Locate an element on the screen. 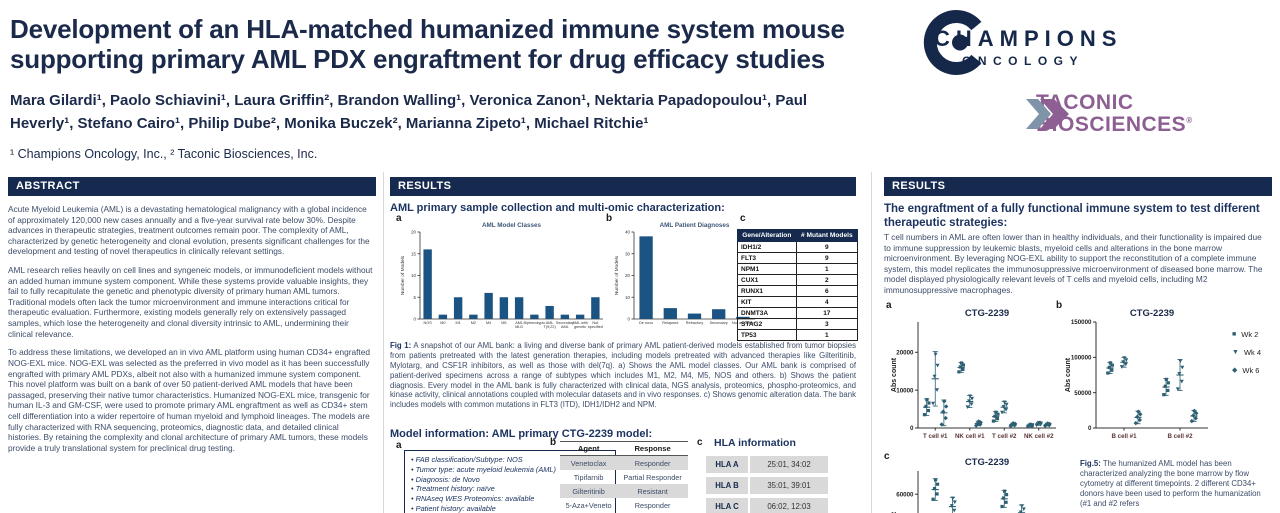  tri-marker-icon: ▼ is located at coordinates (1235, 352).